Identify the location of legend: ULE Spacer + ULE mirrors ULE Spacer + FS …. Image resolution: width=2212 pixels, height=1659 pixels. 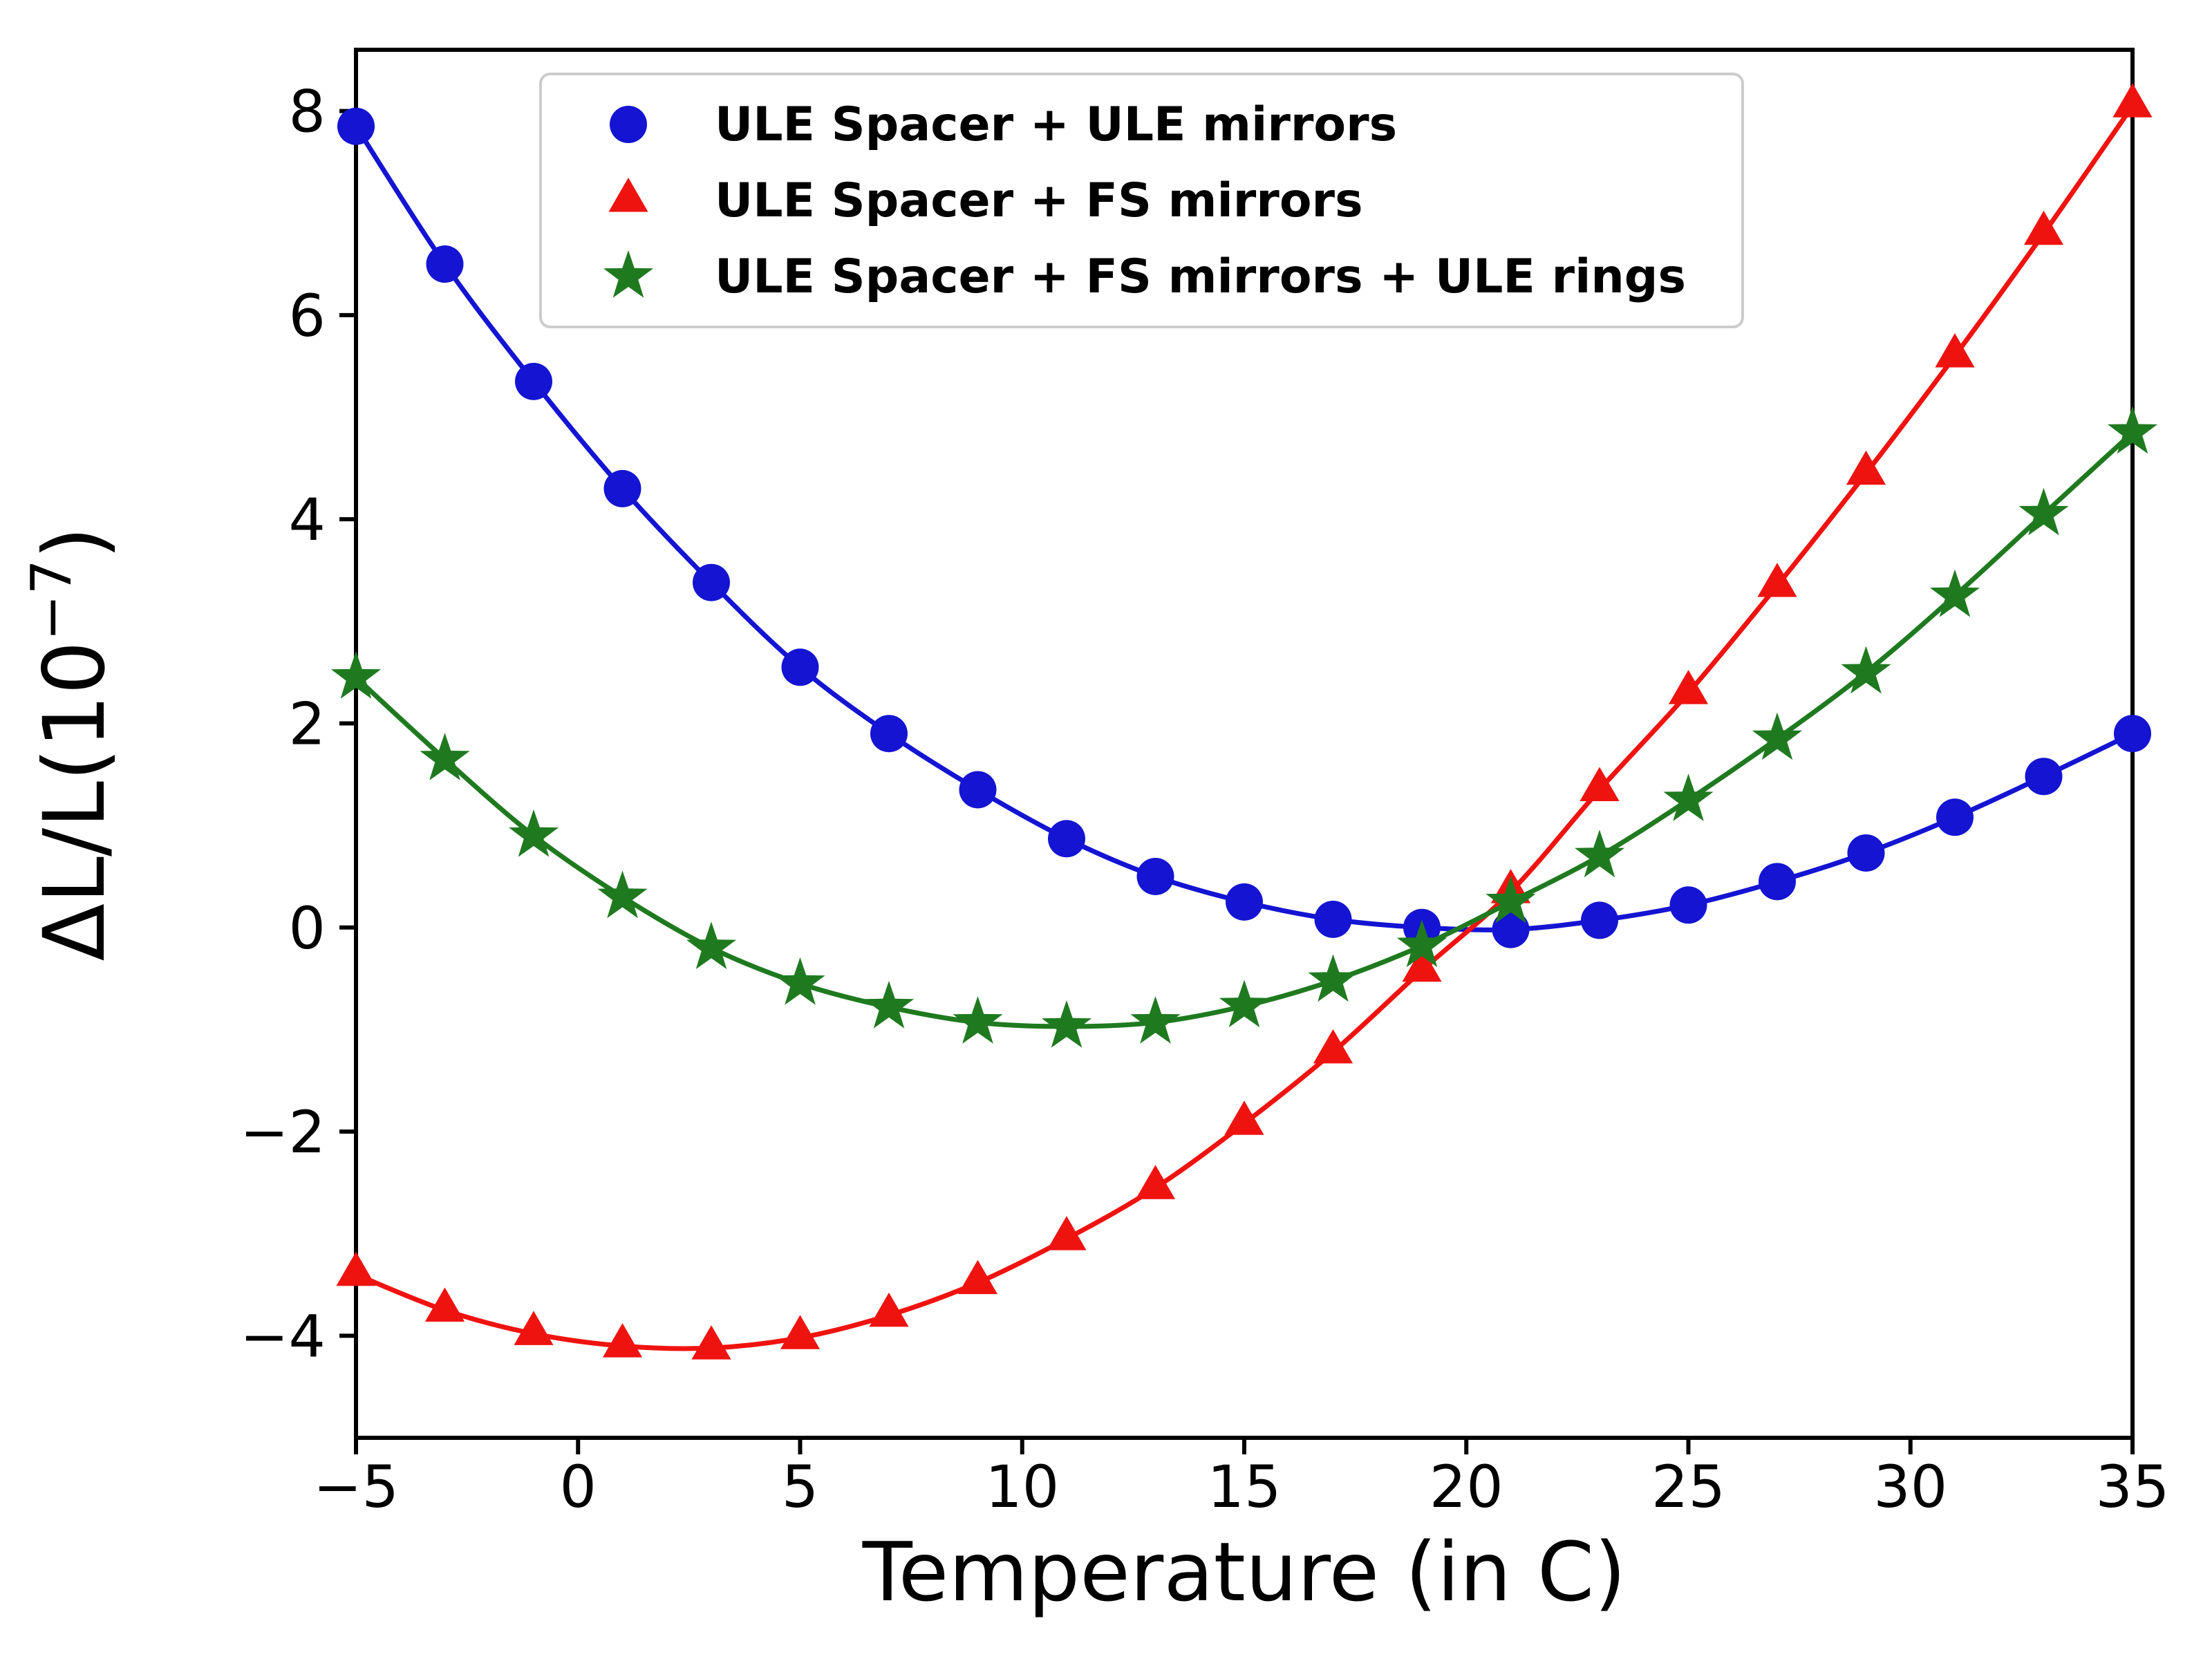
(1141, 201).